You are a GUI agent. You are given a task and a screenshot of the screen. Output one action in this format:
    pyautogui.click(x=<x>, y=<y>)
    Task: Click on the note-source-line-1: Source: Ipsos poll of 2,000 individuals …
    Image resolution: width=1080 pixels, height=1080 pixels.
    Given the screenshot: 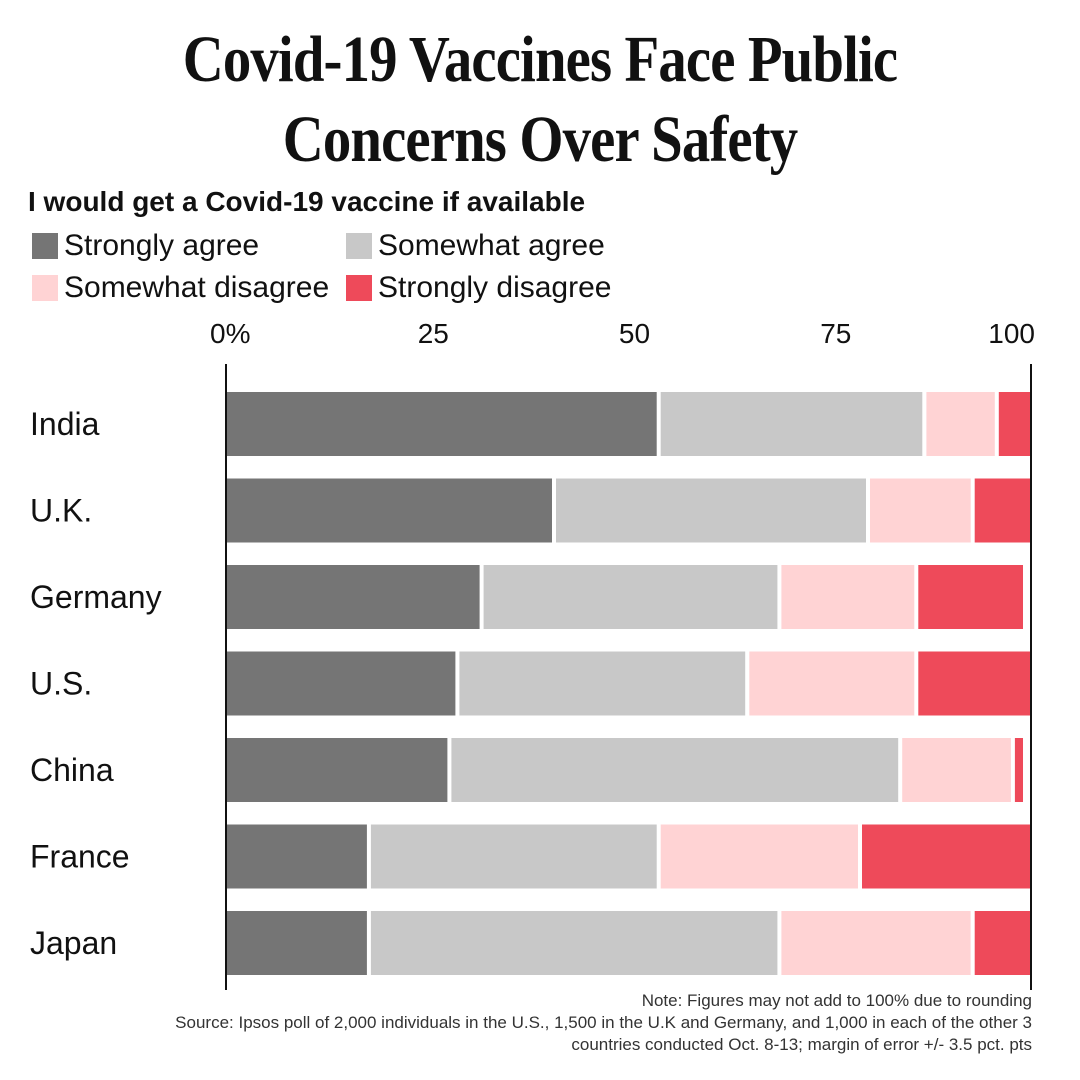 What is the action you would take?
    pyautogui.click(x=603, y=1022)
    